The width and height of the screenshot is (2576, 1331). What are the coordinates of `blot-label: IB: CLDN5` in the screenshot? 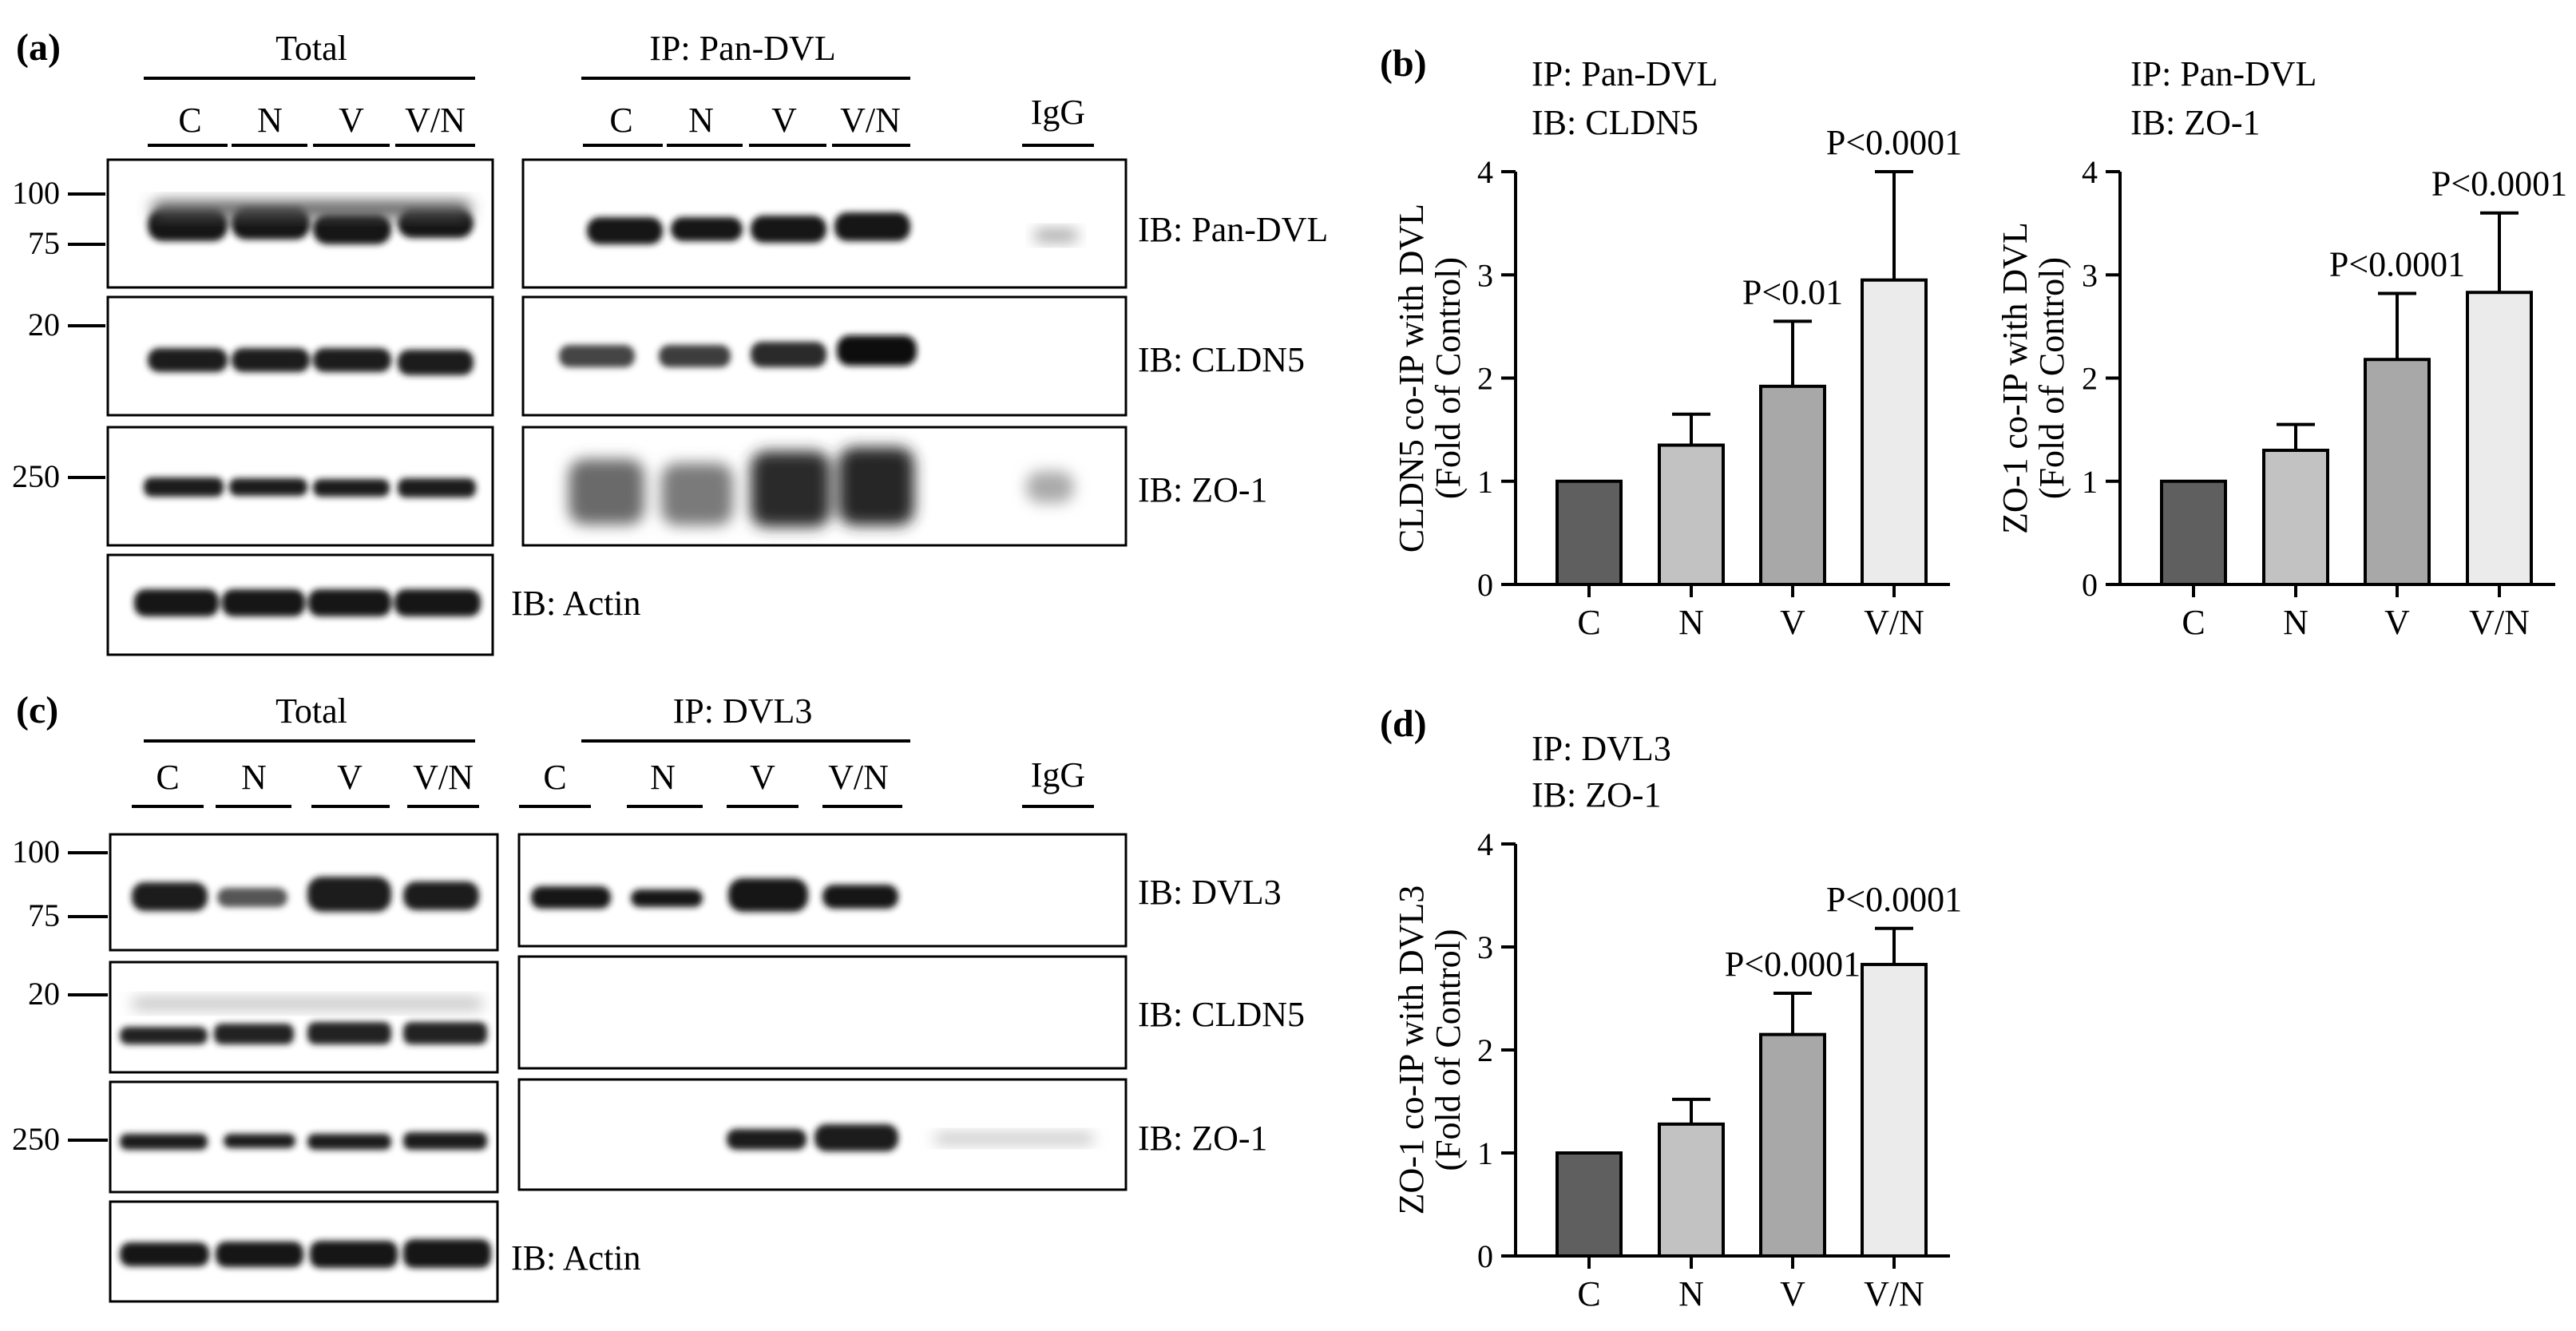 It's located at (1221, 359).